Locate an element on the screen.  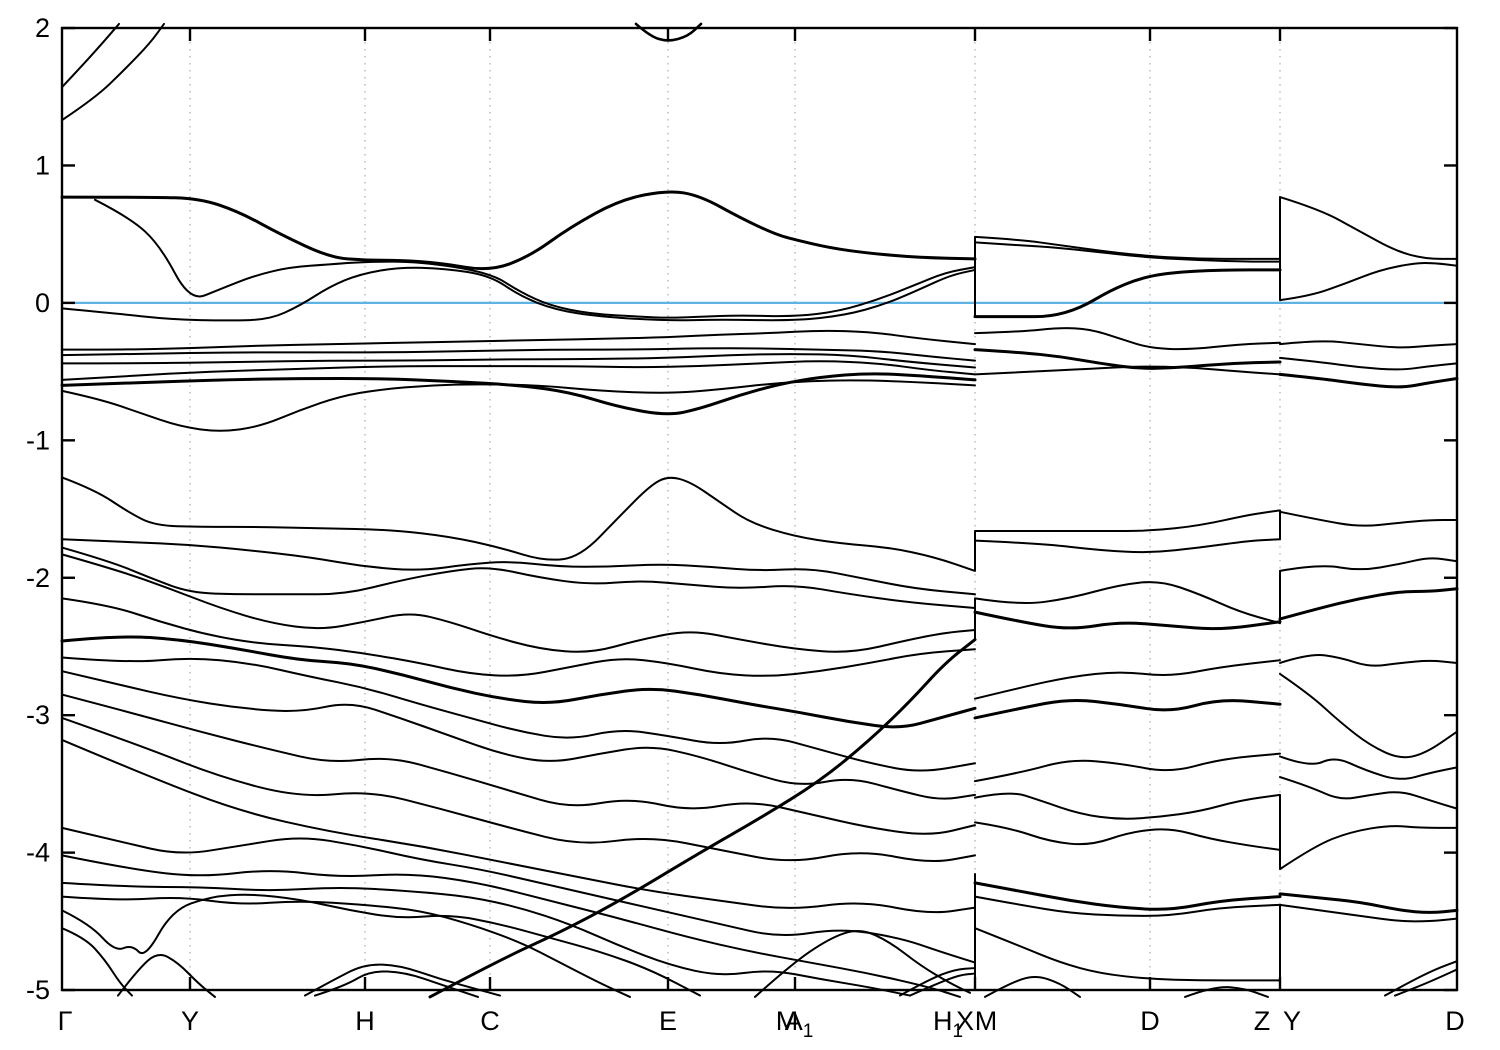
x-axis-label: Γ is located at coordinates (65, 1021).